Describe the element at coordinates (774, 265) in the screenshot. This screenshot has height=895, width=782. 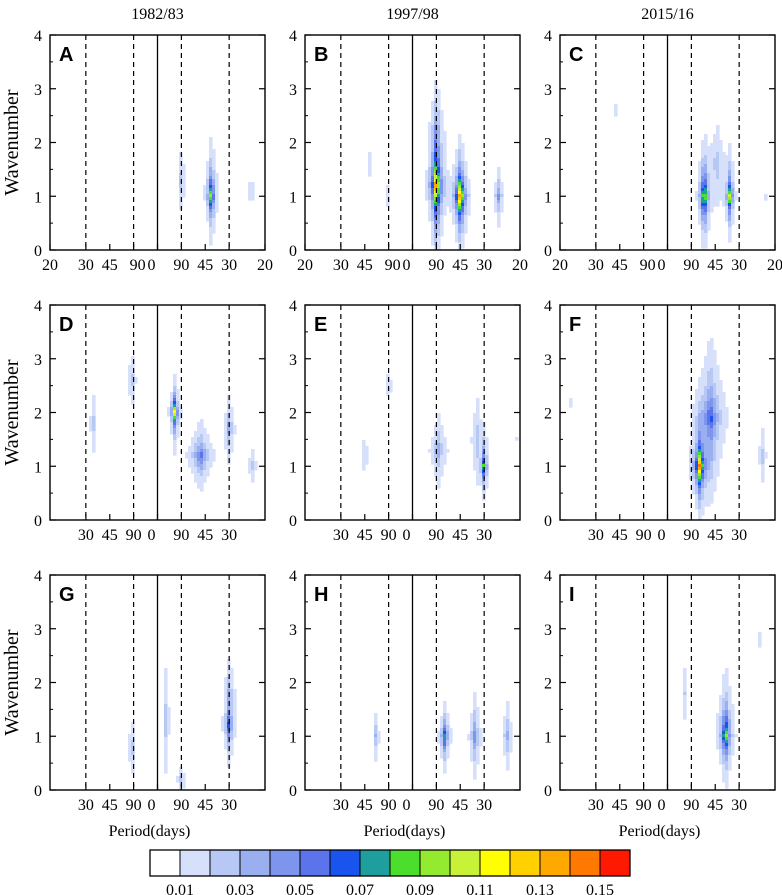
I see `x-tick-label: 20` at that location.